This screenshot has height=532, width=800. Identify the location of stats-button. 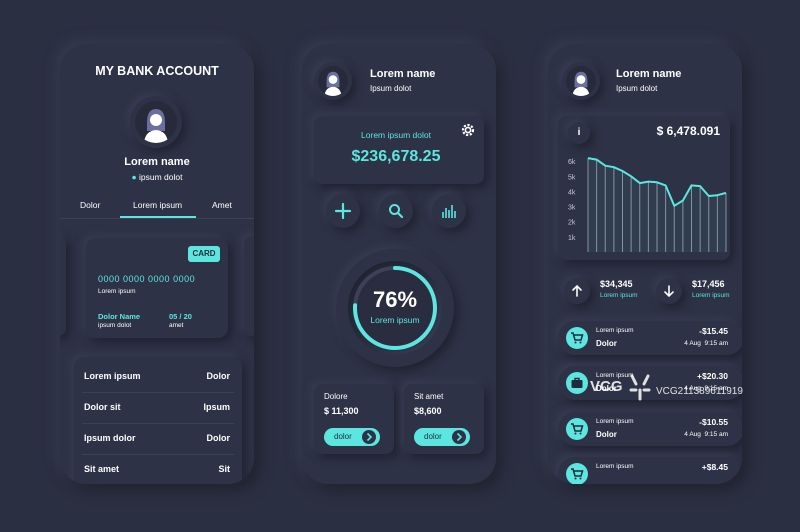
(449, 211).